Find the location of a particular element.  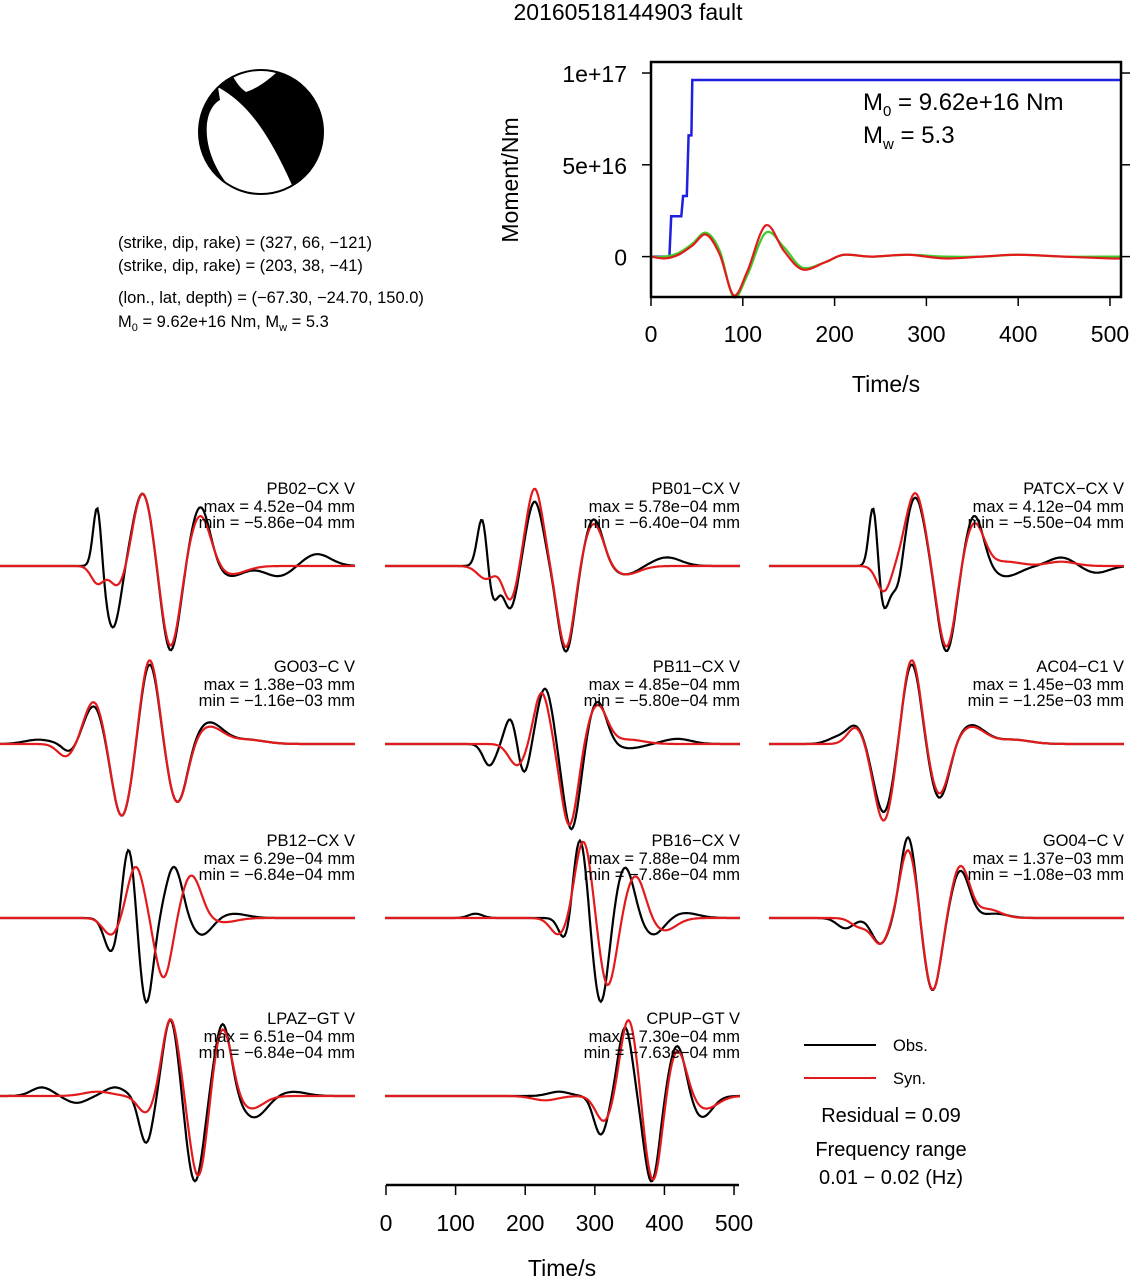

moment-y-tick-label: 0 is located at coordinates (620, 258).